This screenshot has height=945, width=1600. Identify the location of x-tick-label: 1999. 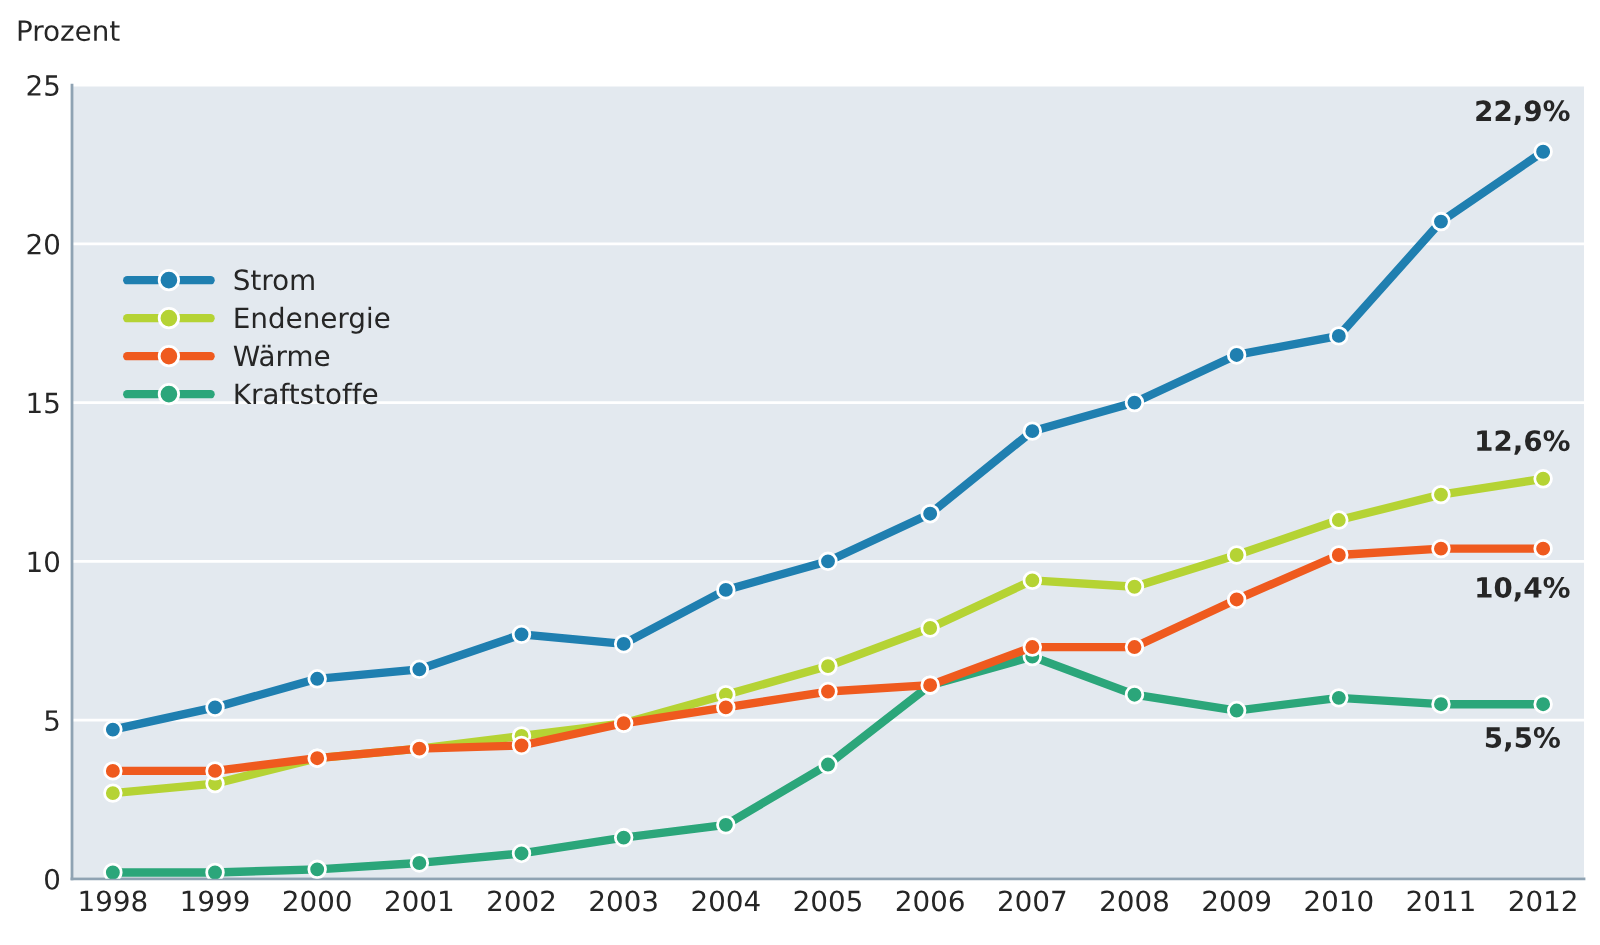
(215, 901).